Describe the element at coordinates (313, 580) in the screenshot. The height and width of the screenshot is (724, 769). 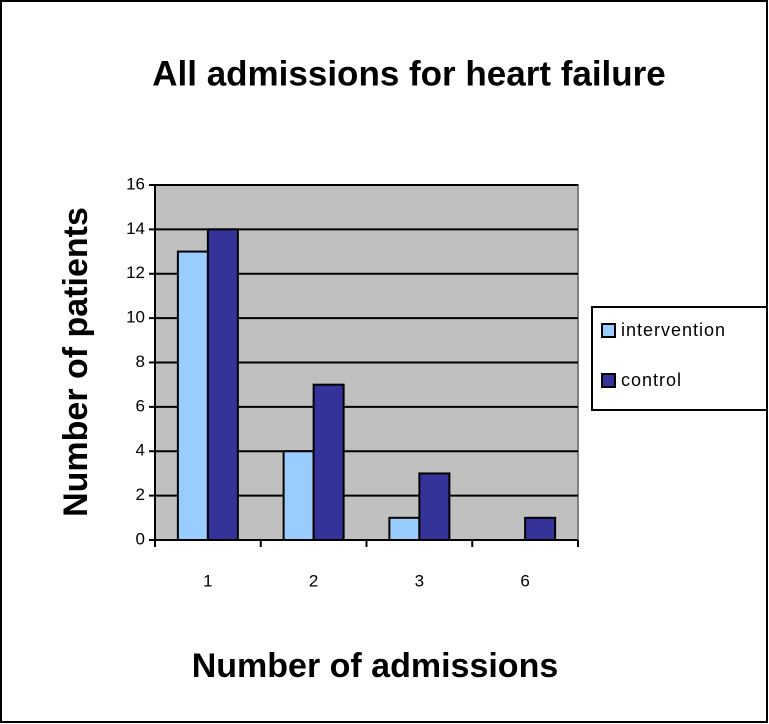
I see `x-tick-label: 2` at that location.